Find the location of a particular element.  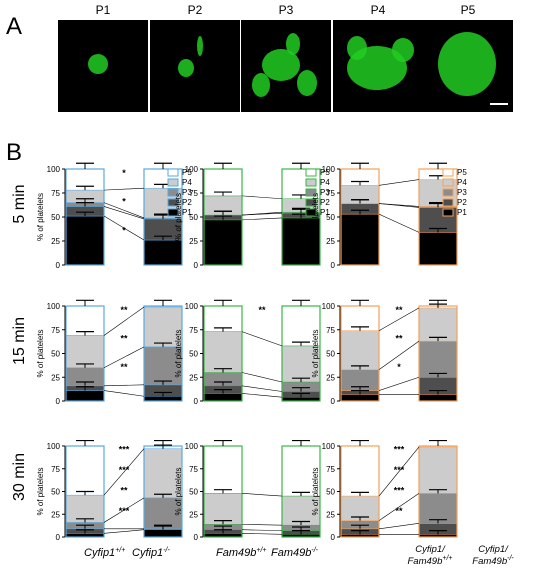

x-label-double-ko-line1: Cyfip1/ is located at coordinates (493, 549).